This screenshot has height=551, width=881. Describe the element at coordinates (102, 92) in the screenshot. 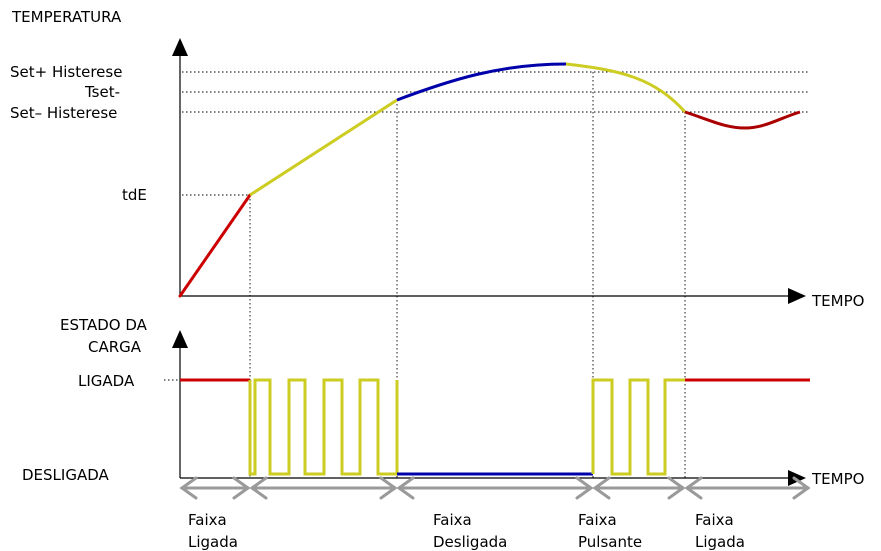

I see `tset-label: Tset-` at that location.